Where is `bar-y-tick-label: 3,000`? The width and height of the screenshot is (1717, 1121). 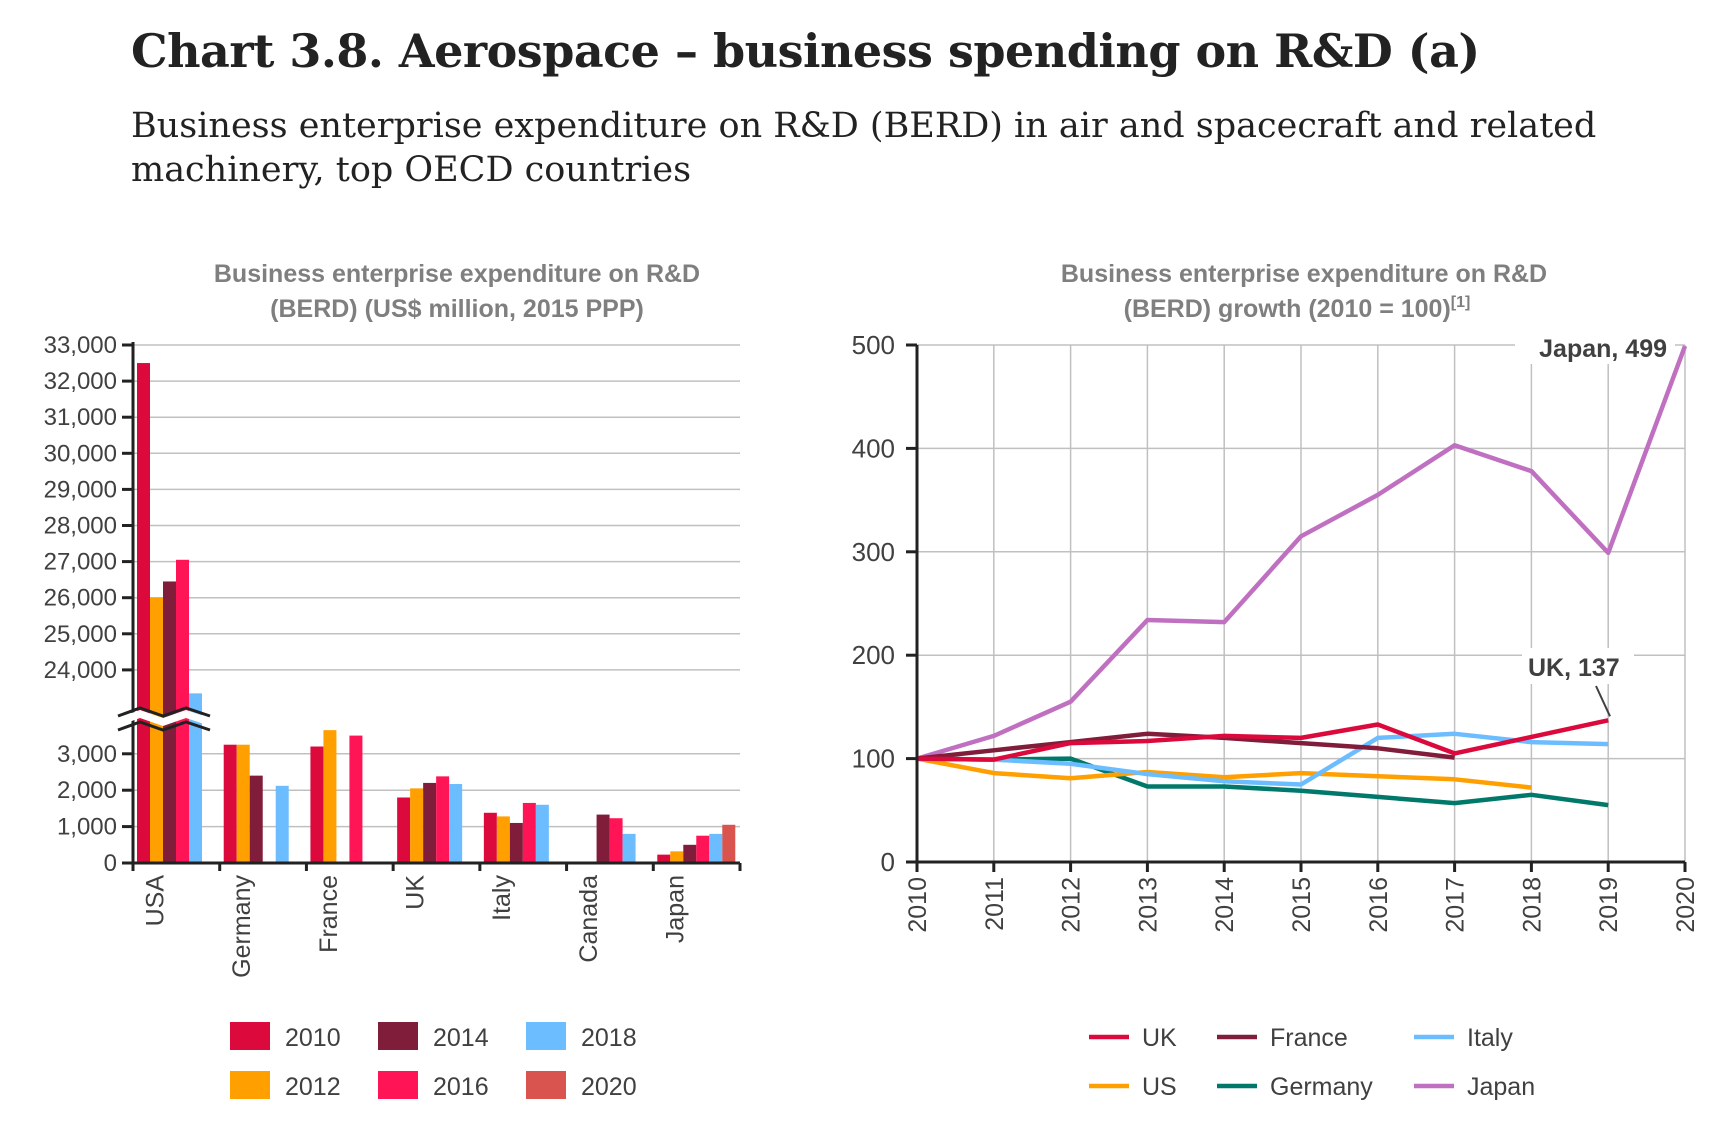
bar-y-tick-label: 3,000 is located at coordinates (87, 754).